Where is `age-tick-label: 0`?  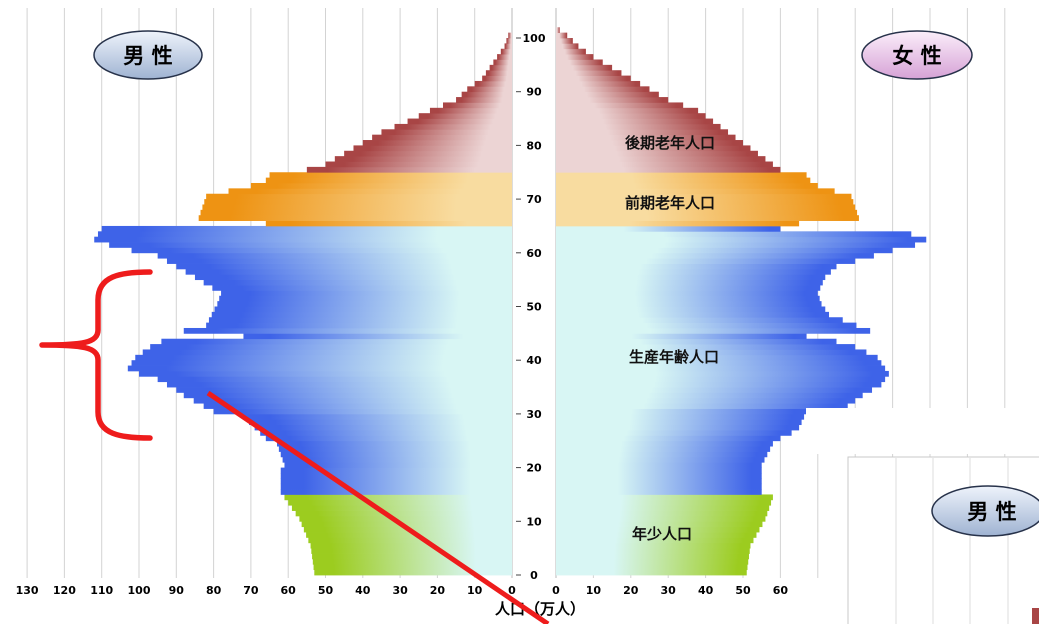 age-tick-label: 0 is located at coordinates (534, 575).